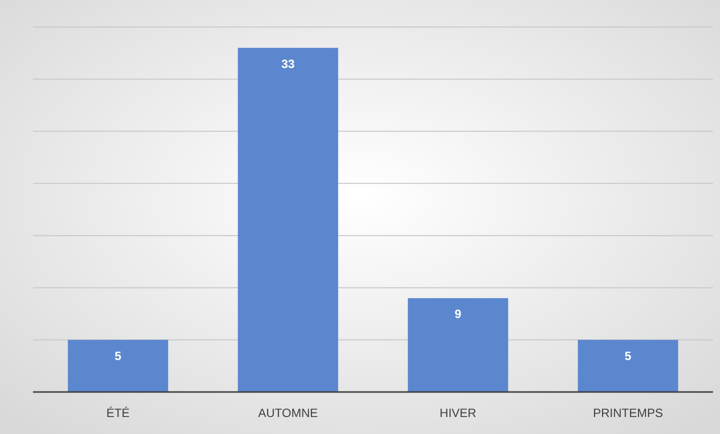 The image size is (720, 434). Describe the element at coordinates (458, 314) in the screenshot. I see `data-label: 9` at that location.